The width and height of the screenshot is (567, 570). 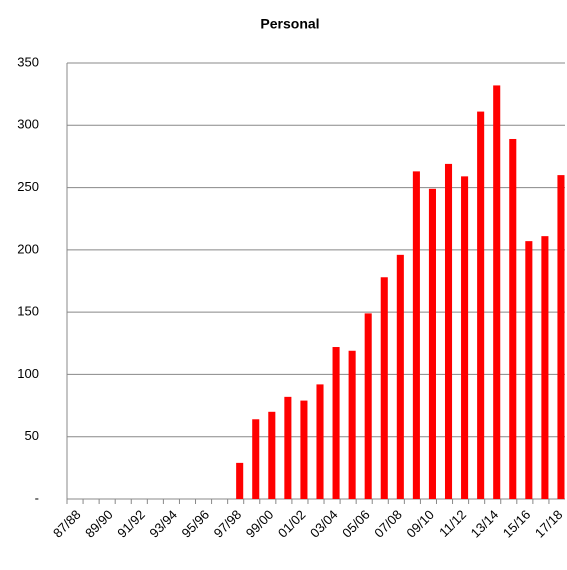 I want to click on y-tick-label: 300, so click(x=28, y=124).